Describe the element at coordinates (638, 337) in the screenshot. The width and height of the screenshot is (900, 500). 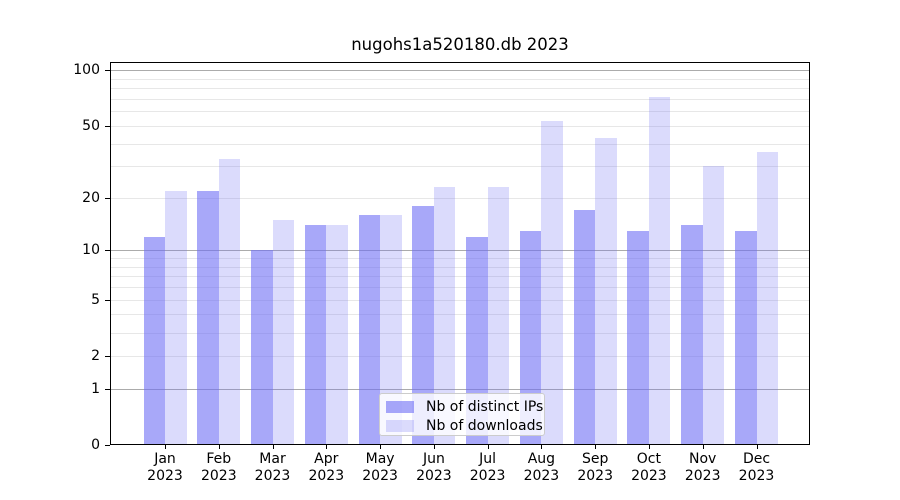
I see `bar-oct-distinct-ips` at that location.